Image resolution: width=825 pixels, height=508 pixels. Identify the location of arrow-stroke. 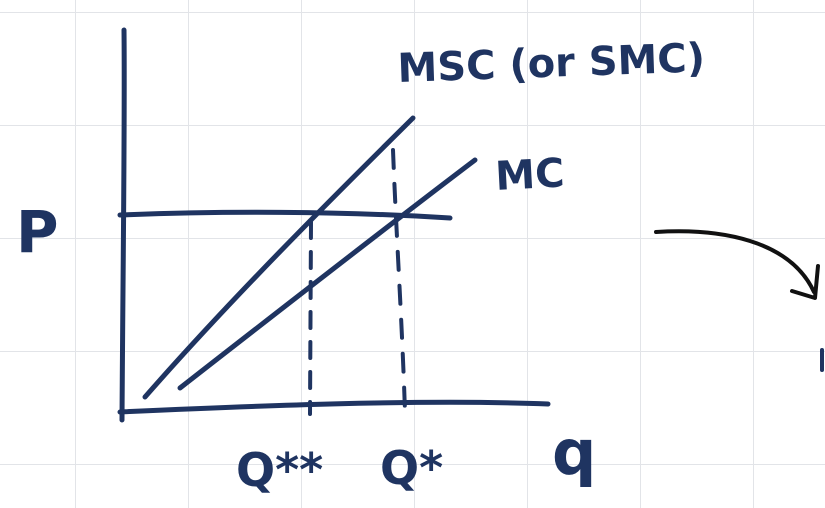
(735, 261).